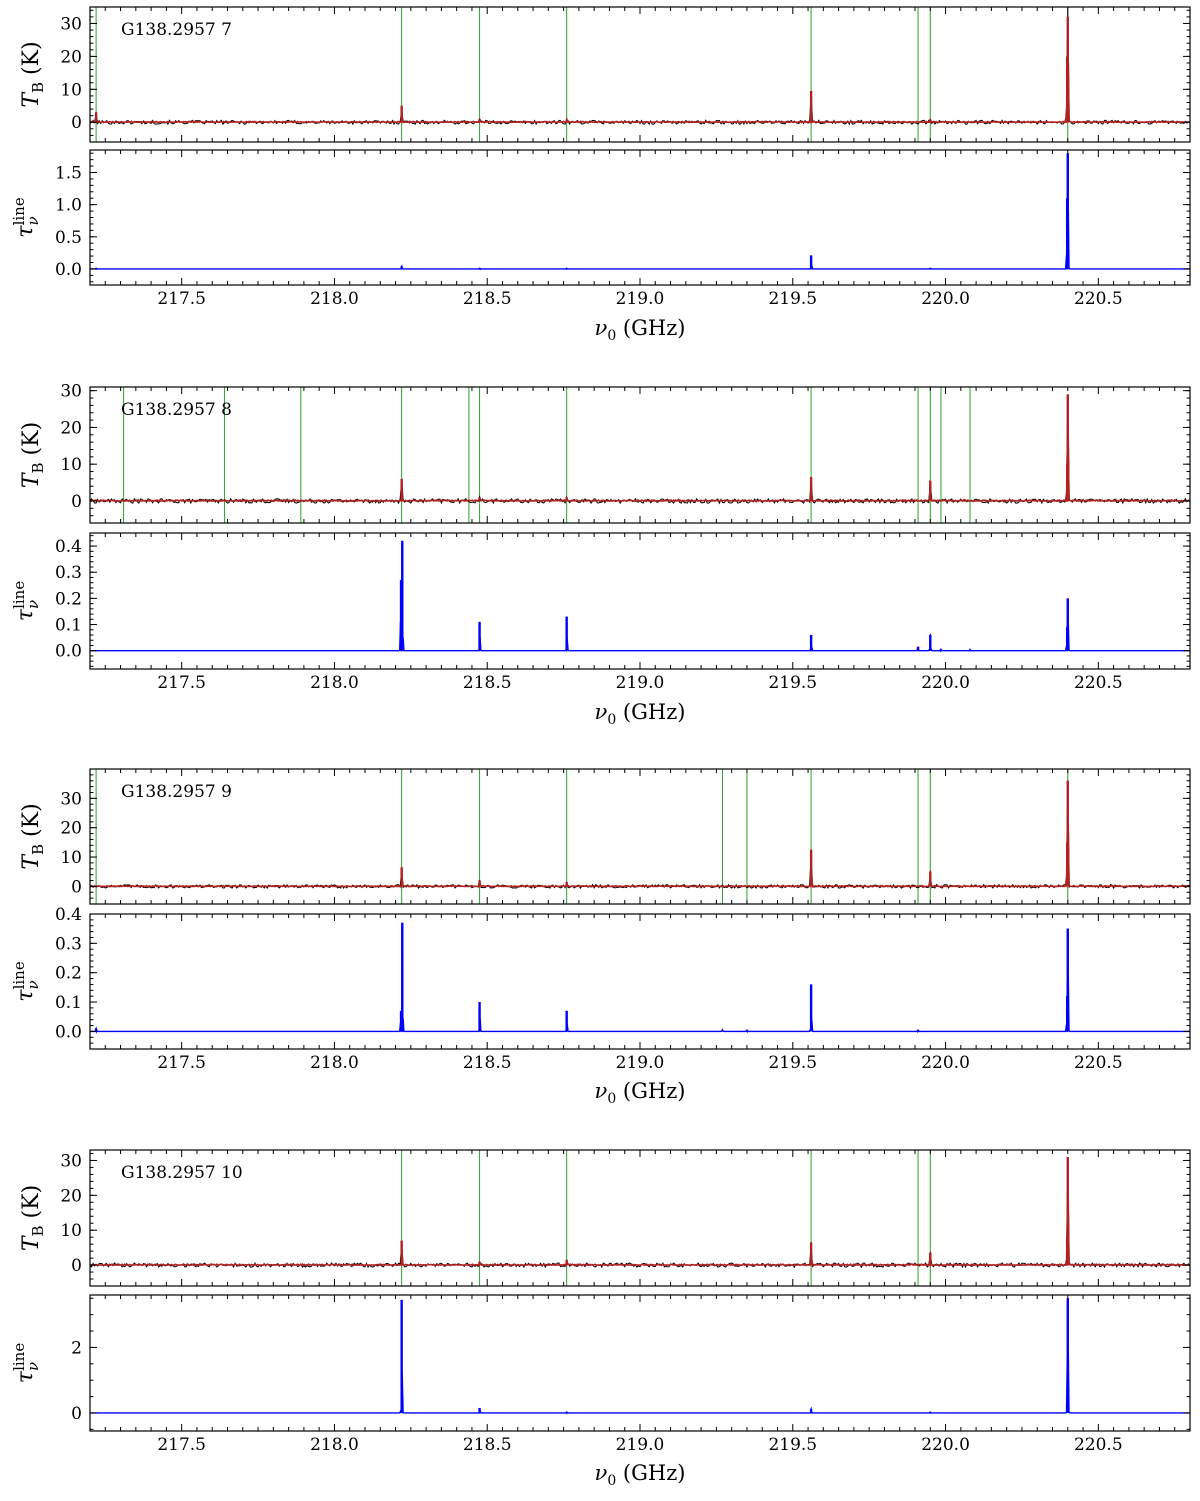 The image size is (1200, 1501). Describe the element at coordinates (68, 238) in the screenshot. I see `y-tick-label: 0.5` at that location.